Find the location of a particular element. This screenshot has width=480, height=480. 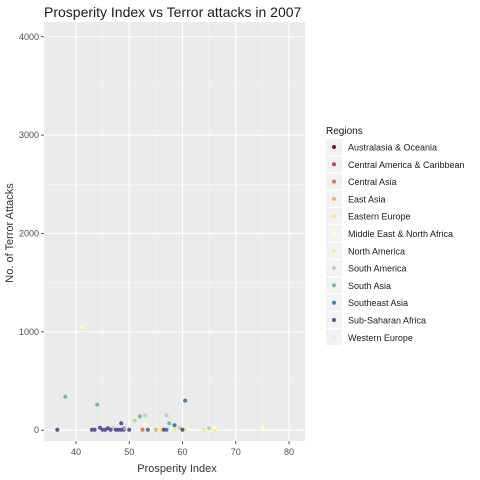

legend-label: Eastern Europe is located at coordinates (379, 217).